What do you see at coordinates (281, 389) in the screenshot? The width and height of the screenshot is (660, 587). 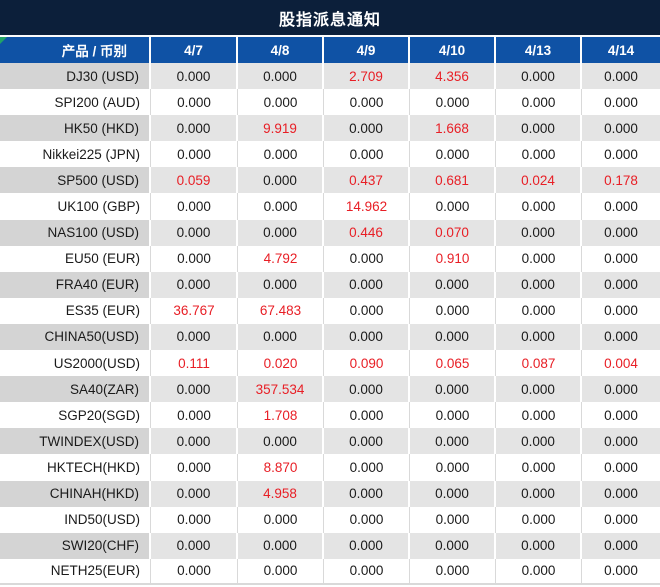 I see `value-cell: 357.534` at bounding box center [281, 389].